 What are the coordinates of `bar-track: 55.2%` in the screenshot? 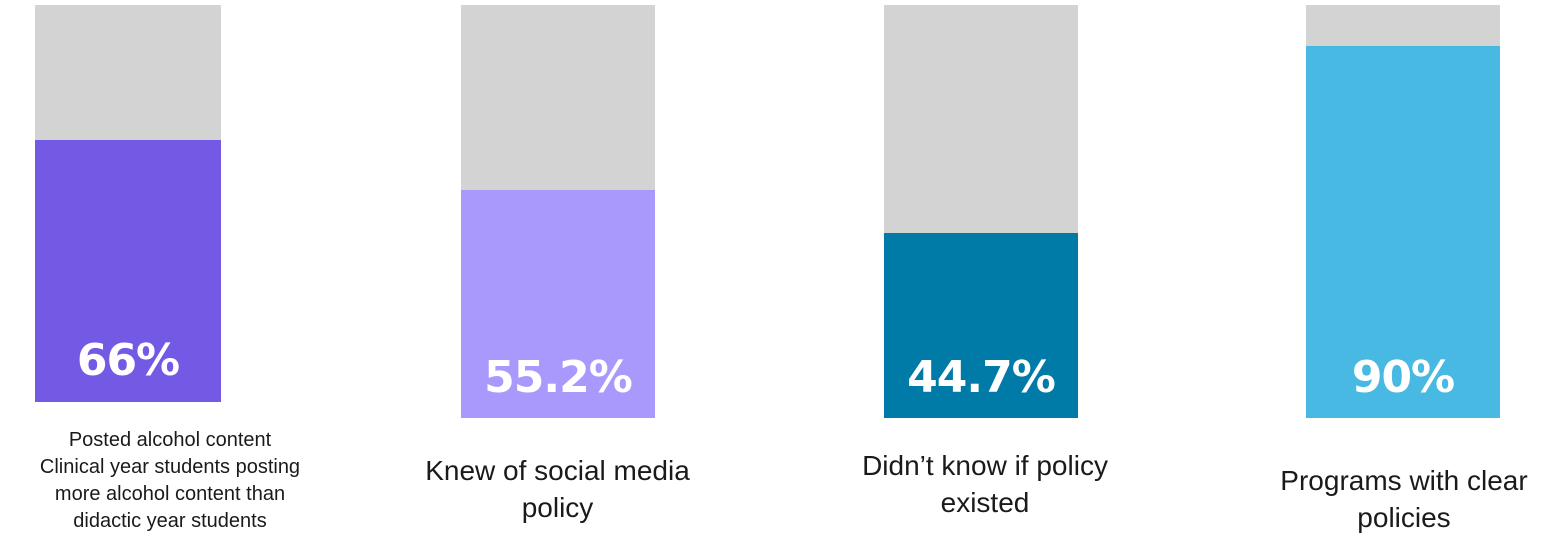 It's located at (558, 211).